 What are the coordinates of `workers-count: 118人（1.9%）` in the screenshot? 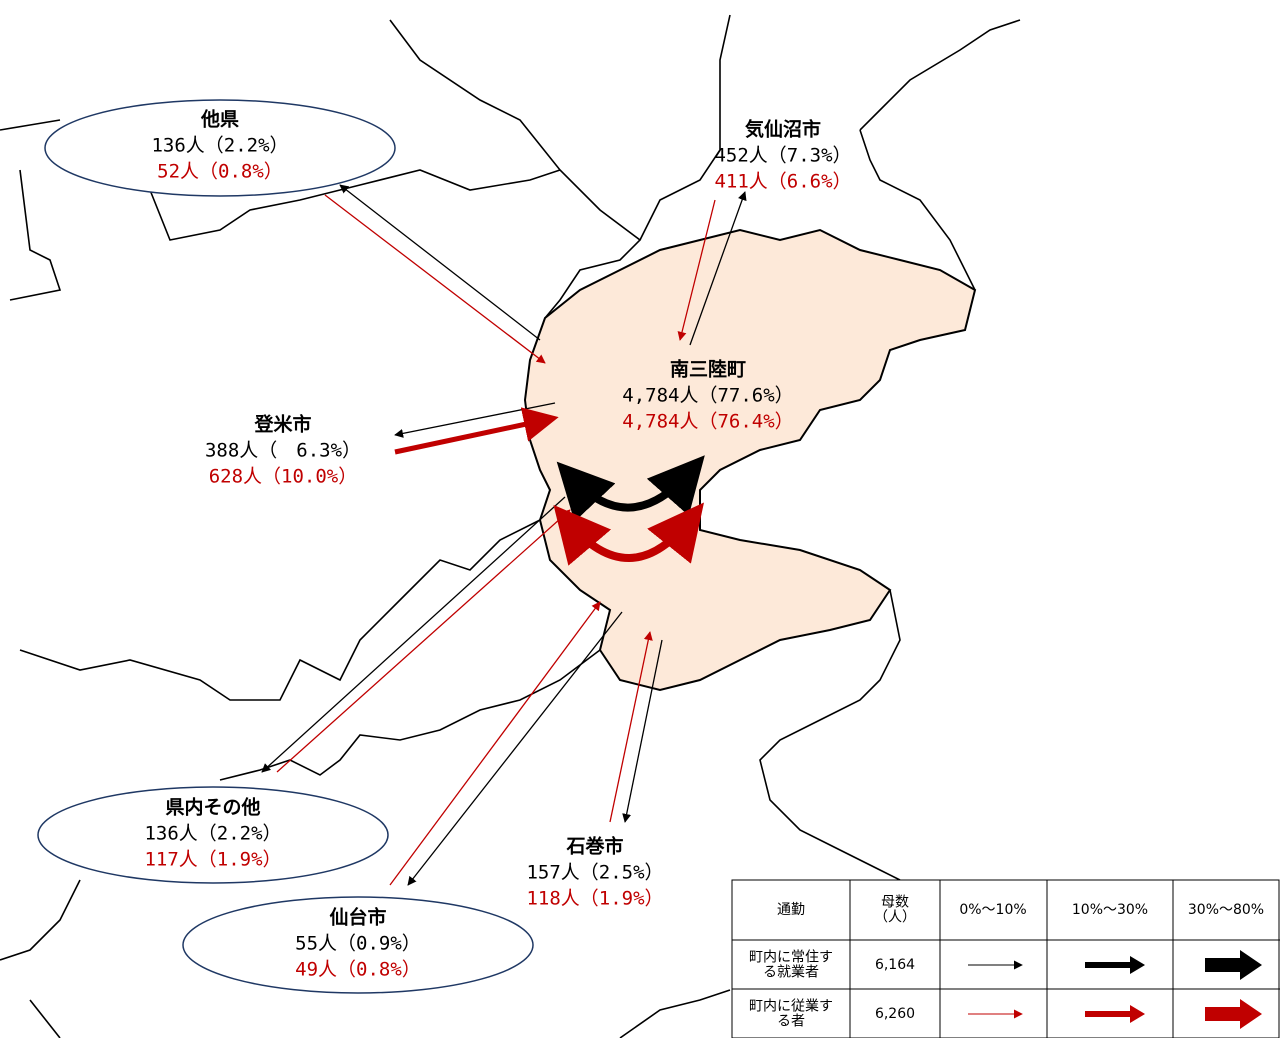 It's located at (594, 899).